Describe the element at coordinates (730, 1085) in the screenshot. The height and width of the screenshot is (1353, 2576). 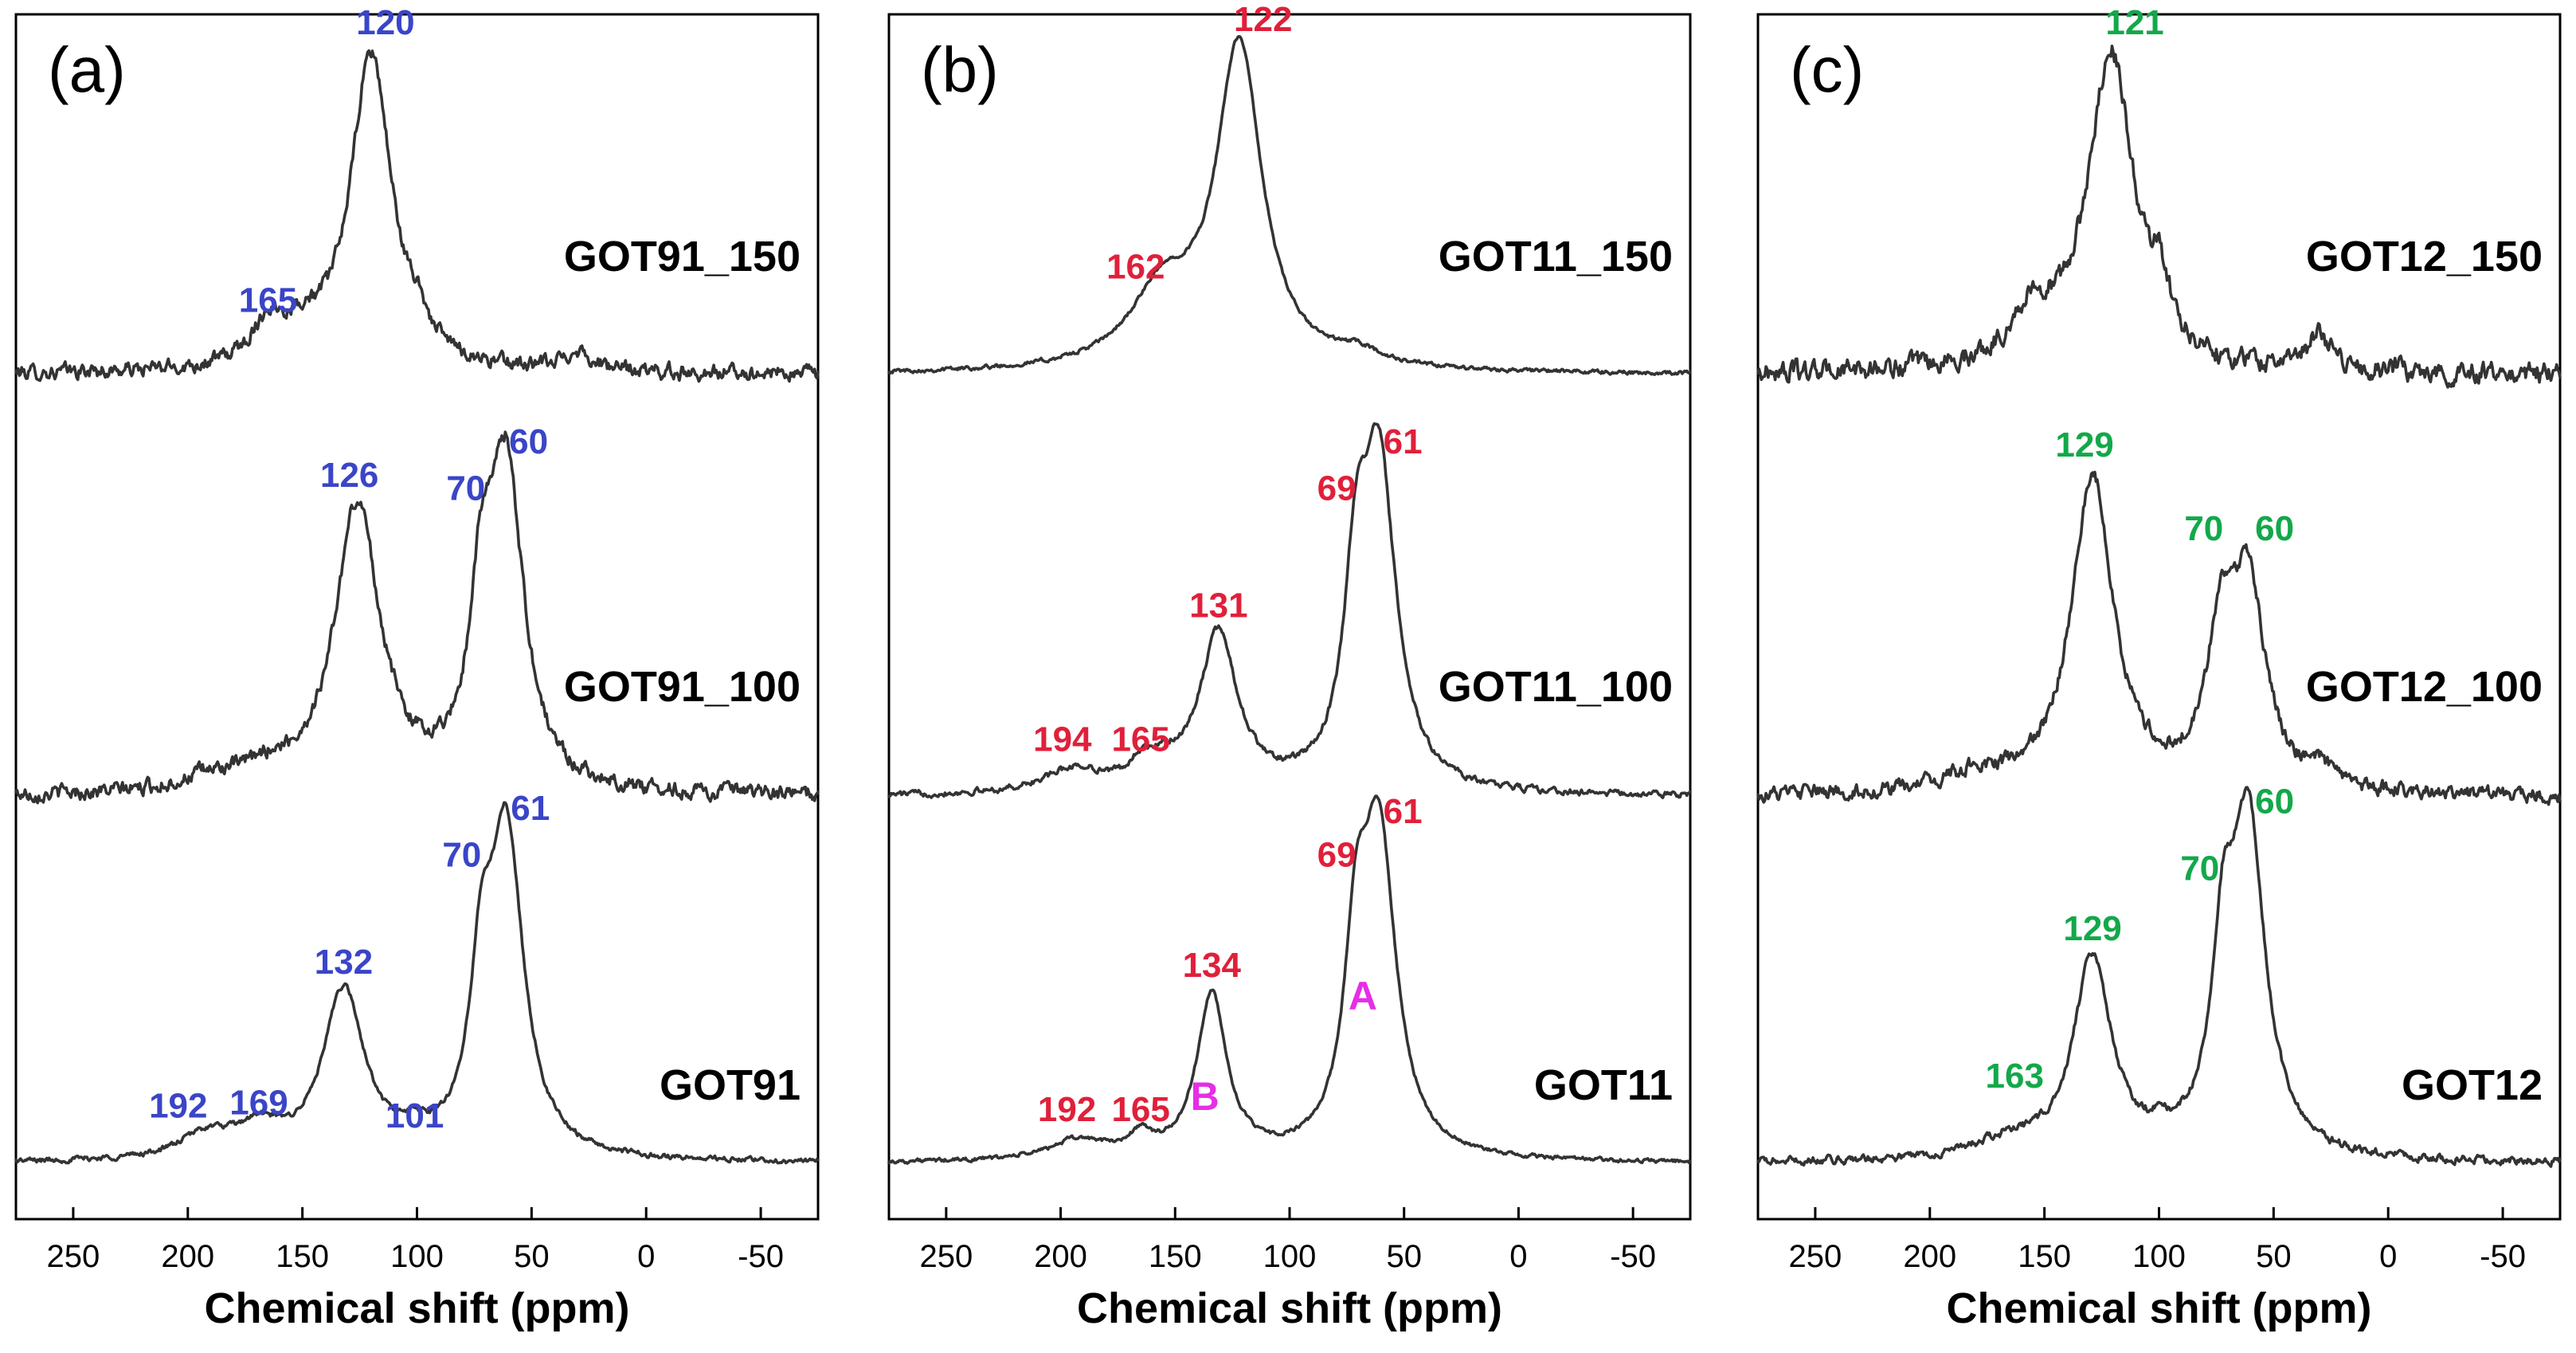
I see `sample-label: GOT91` at that location.